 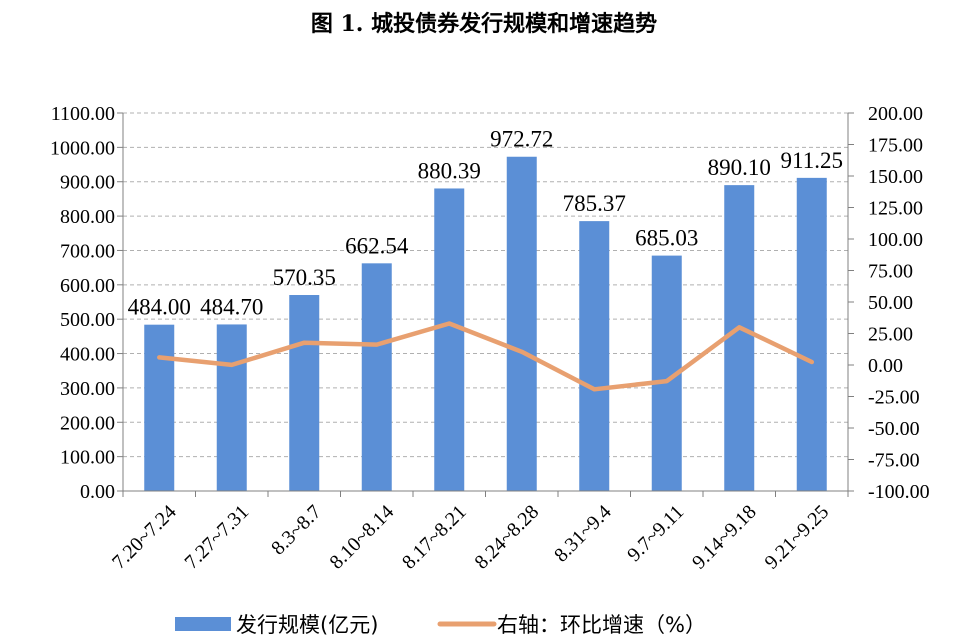 What do you see at coordinates (231, 306) in the screenshot?
I see `bar-data-label: 484.70` at bounding box center [231, 306].